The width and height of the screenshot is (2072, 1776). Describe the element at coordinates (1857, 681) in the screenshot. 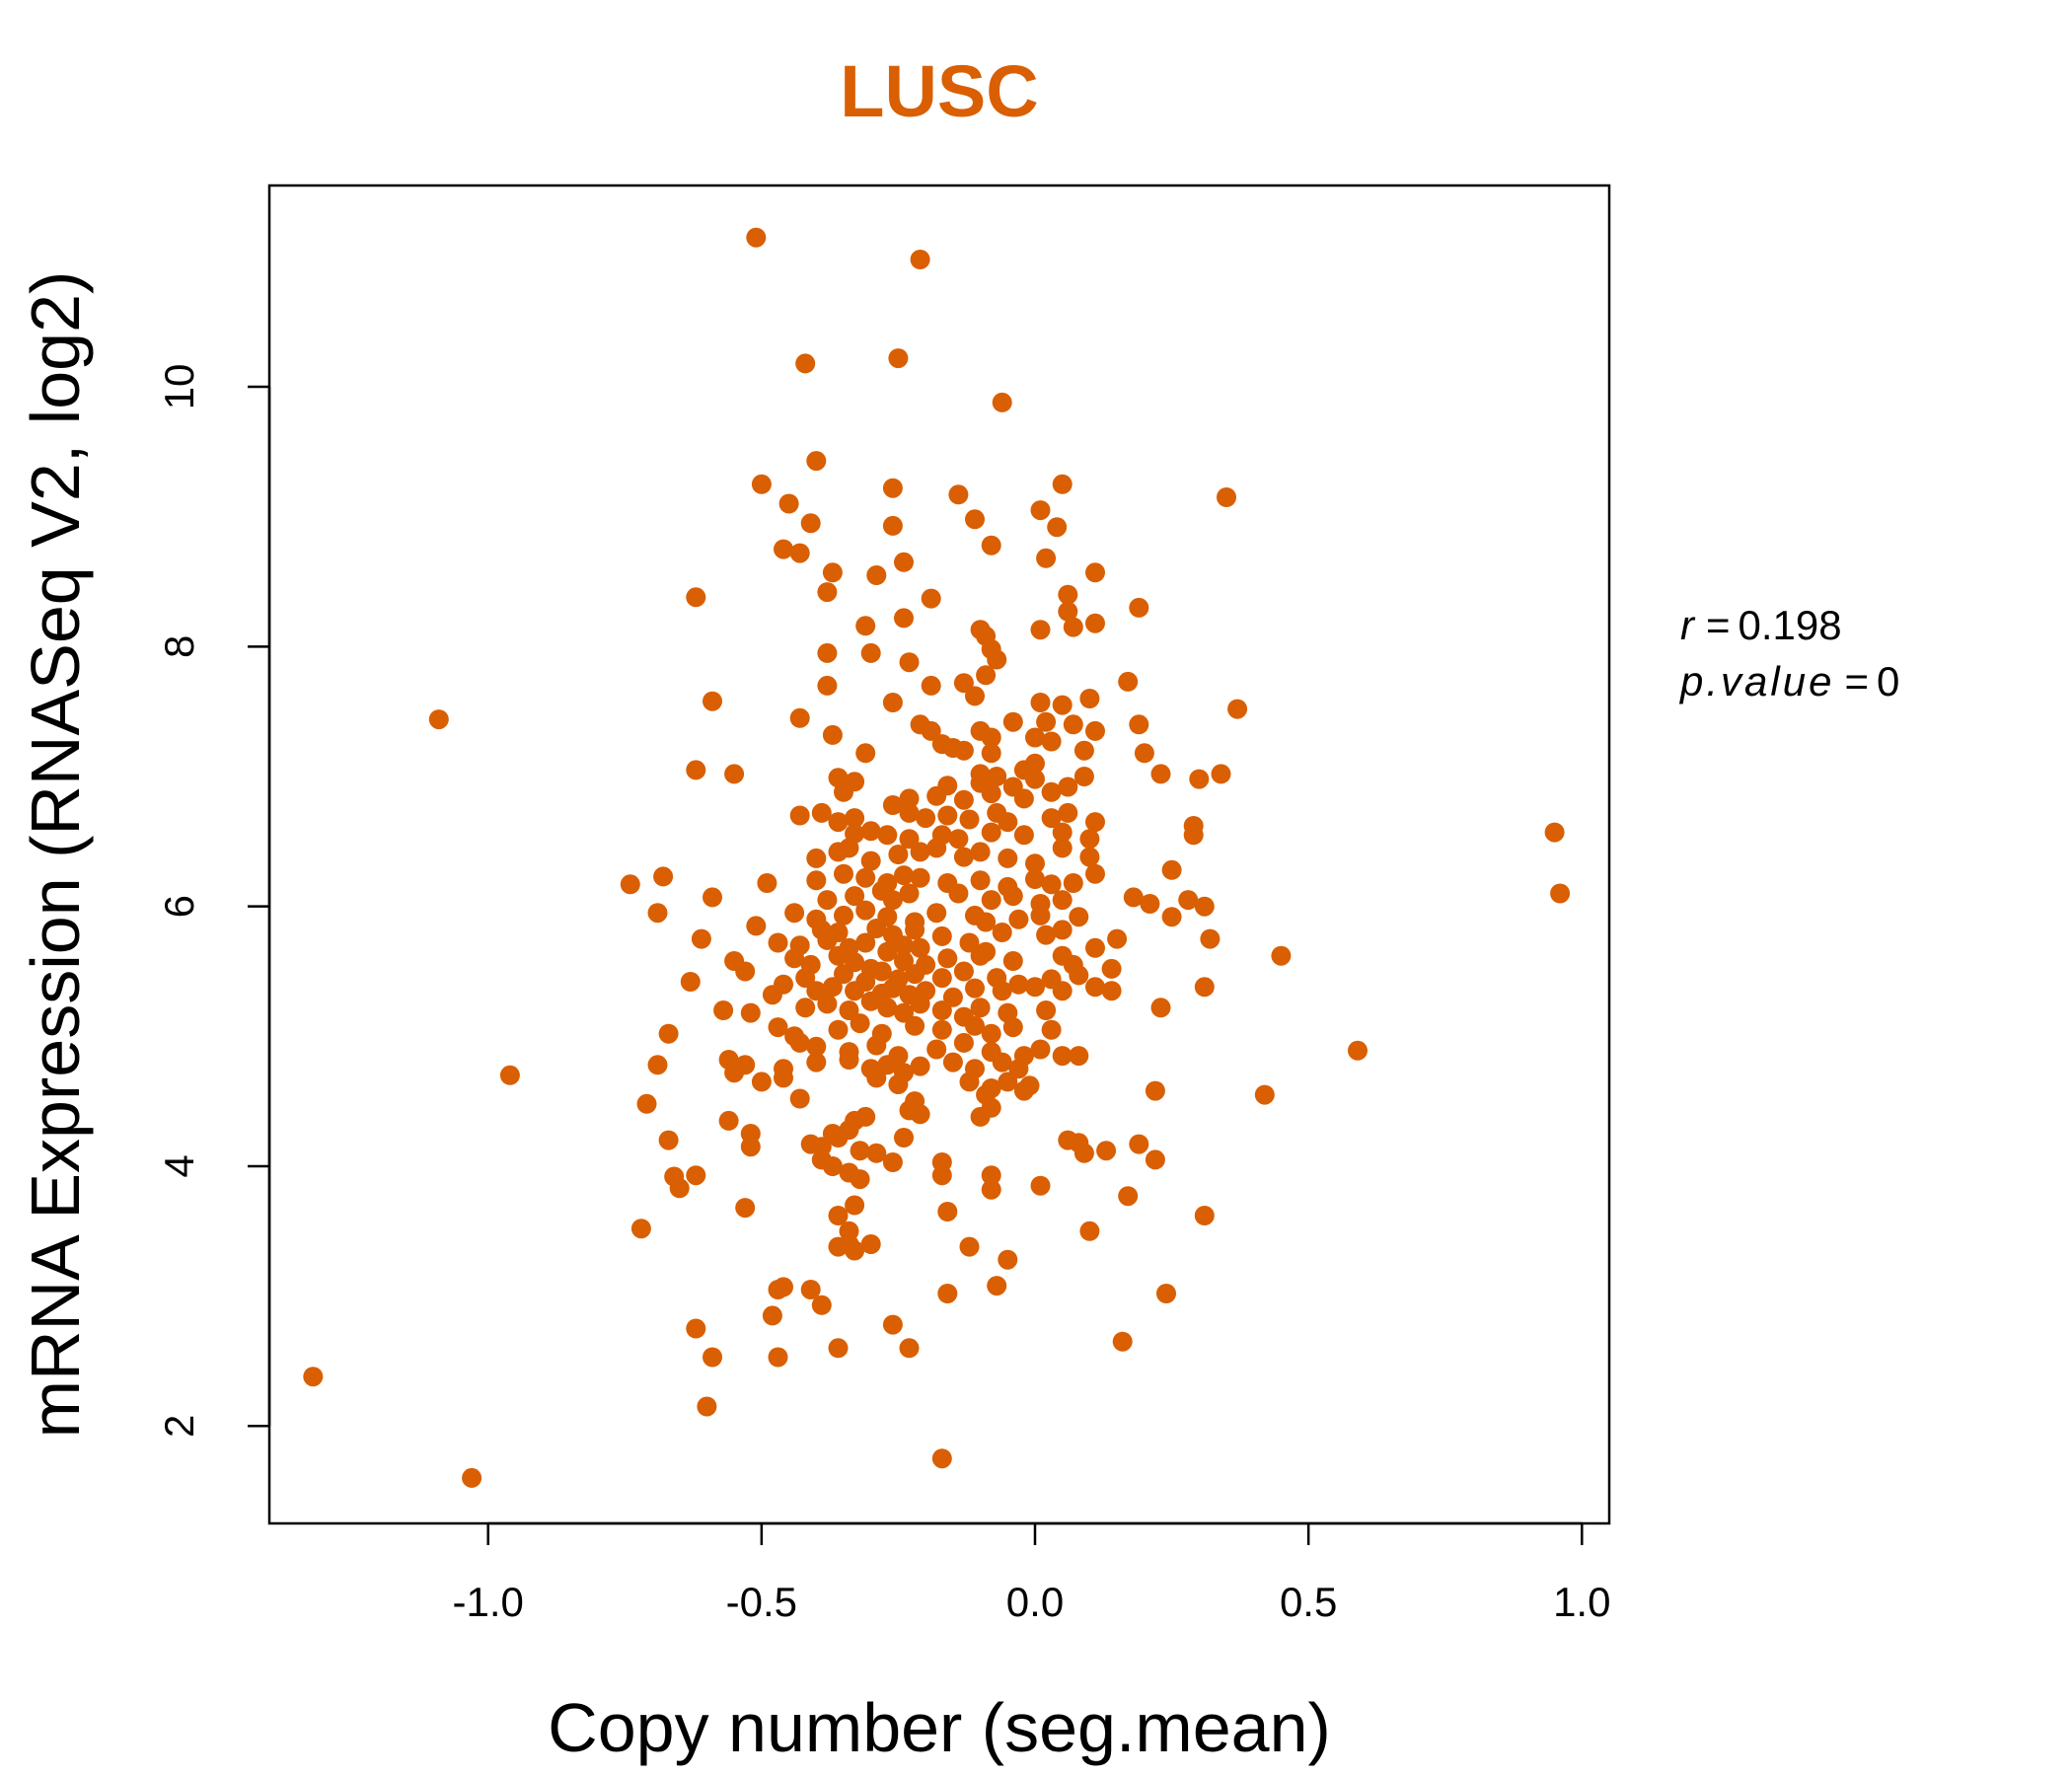

I see `p-value-equals: =` at that location.